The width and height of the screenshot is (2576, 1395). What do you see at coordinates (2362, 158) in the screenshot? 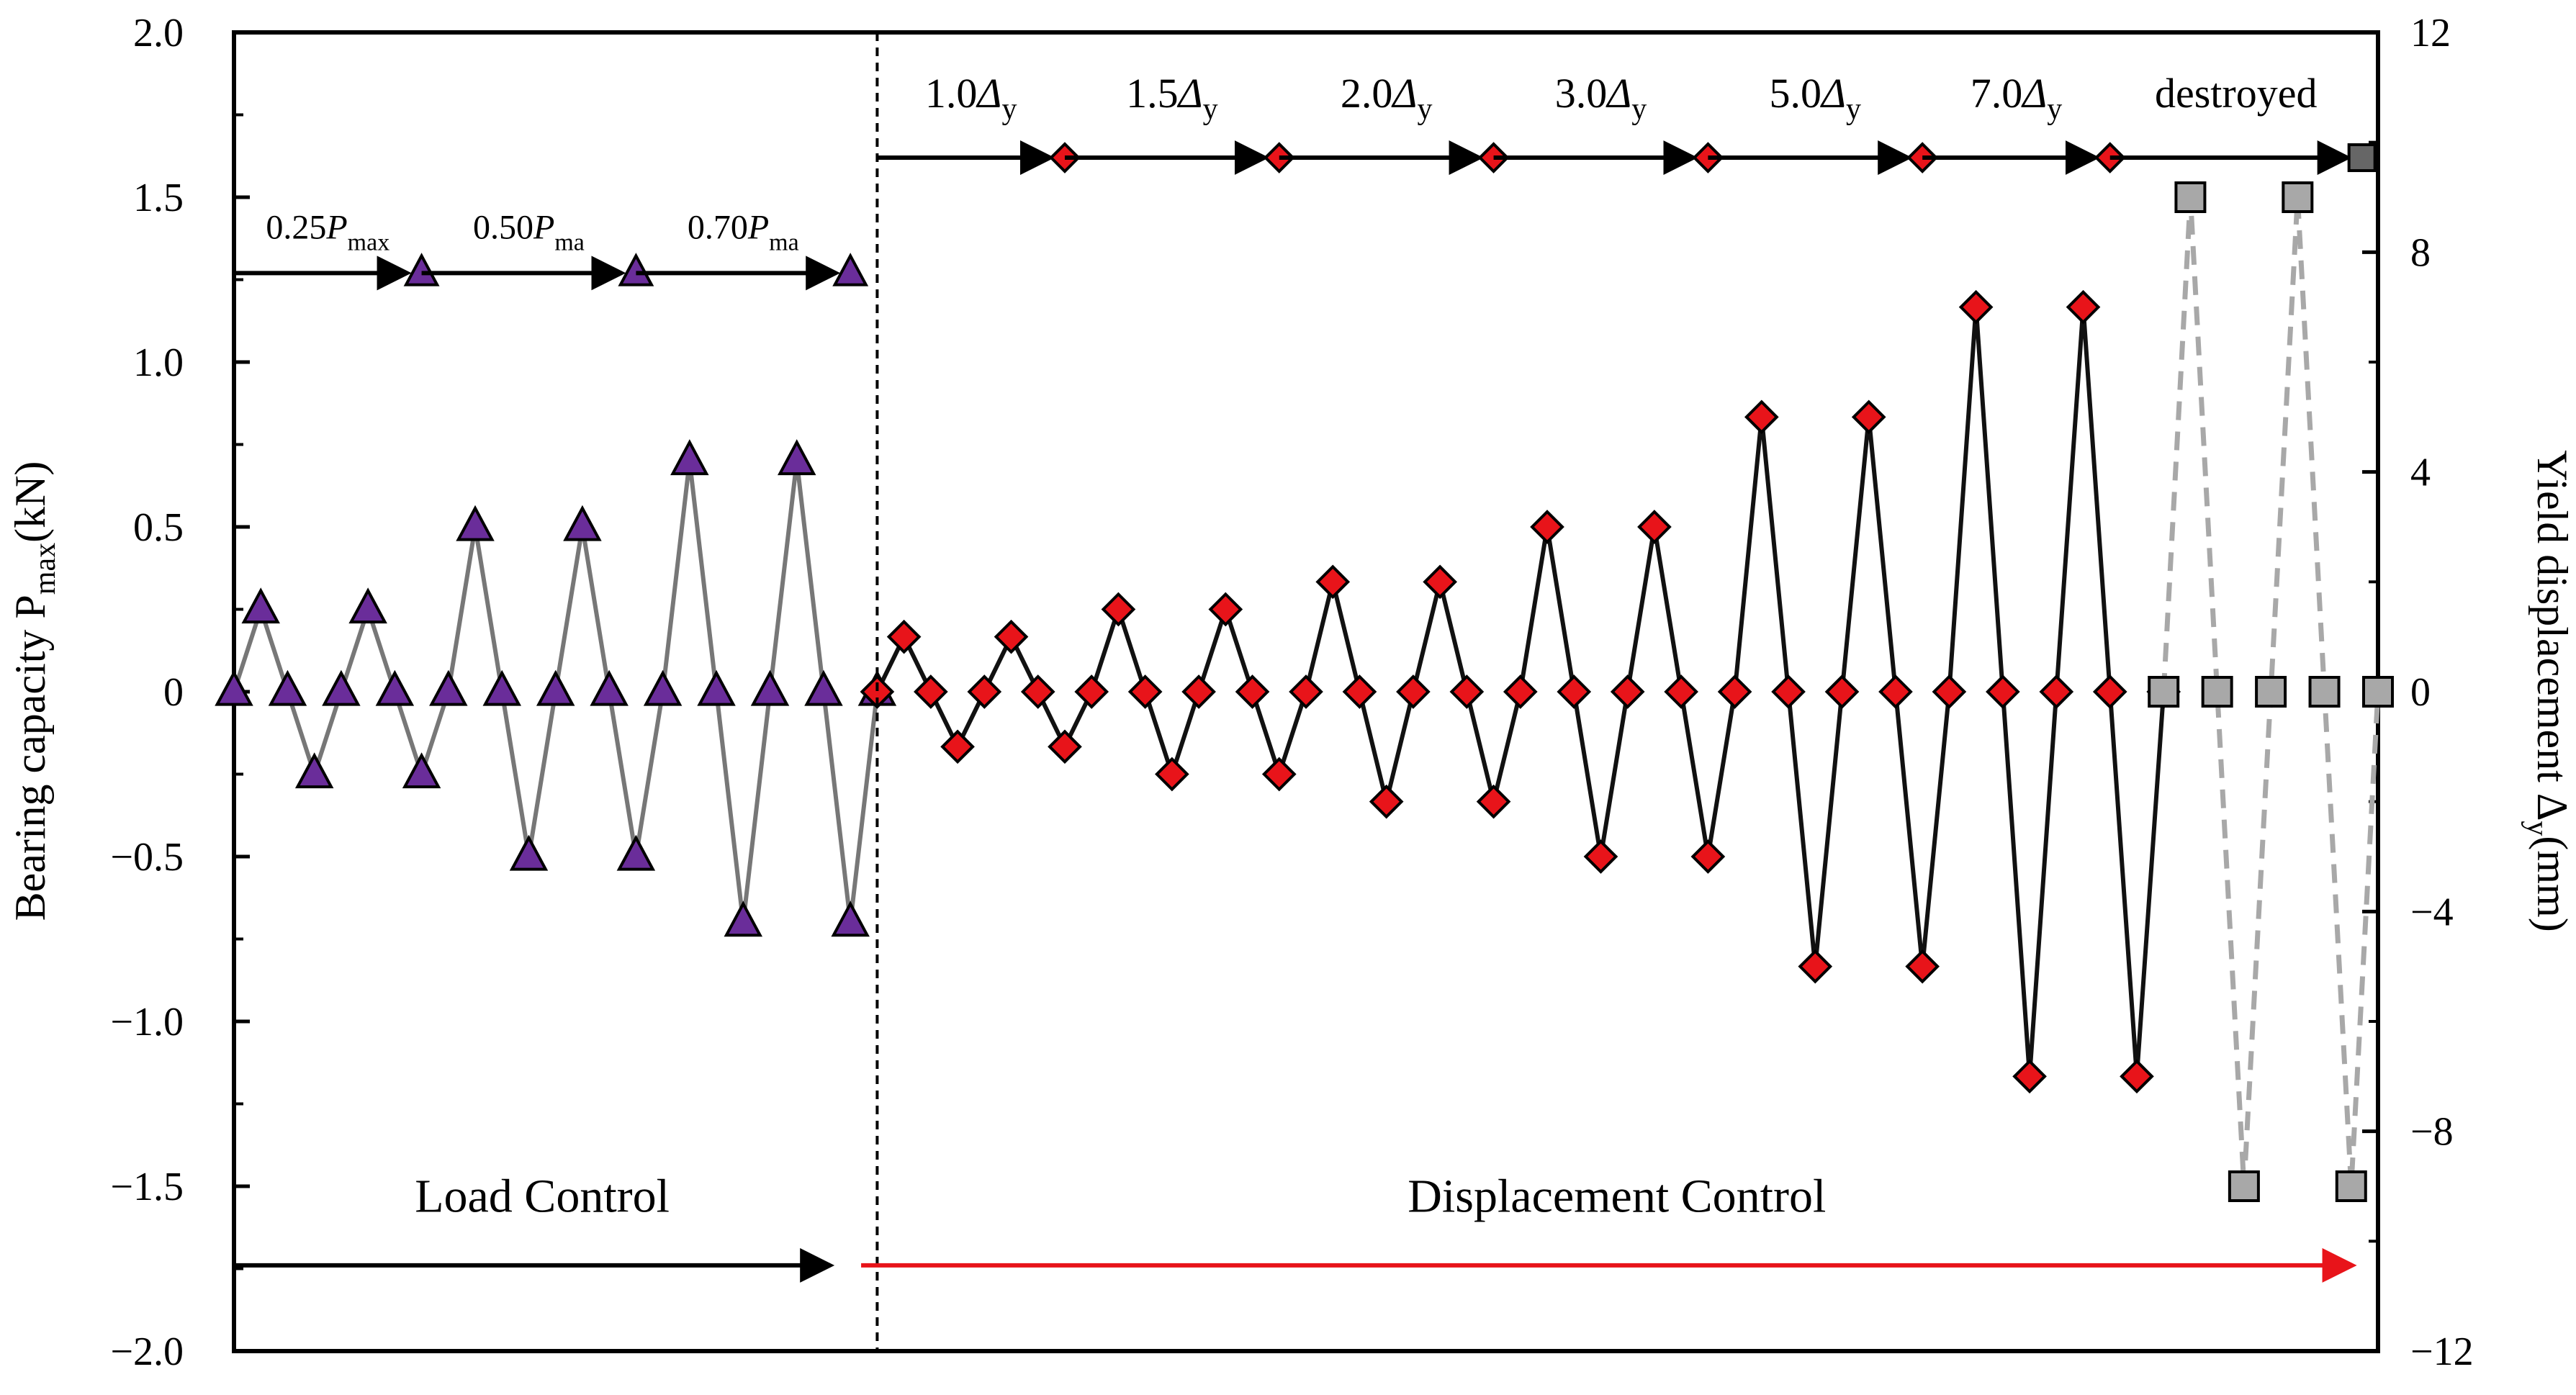
I see `destroyed-marker` at bounding box center [2362, 158].